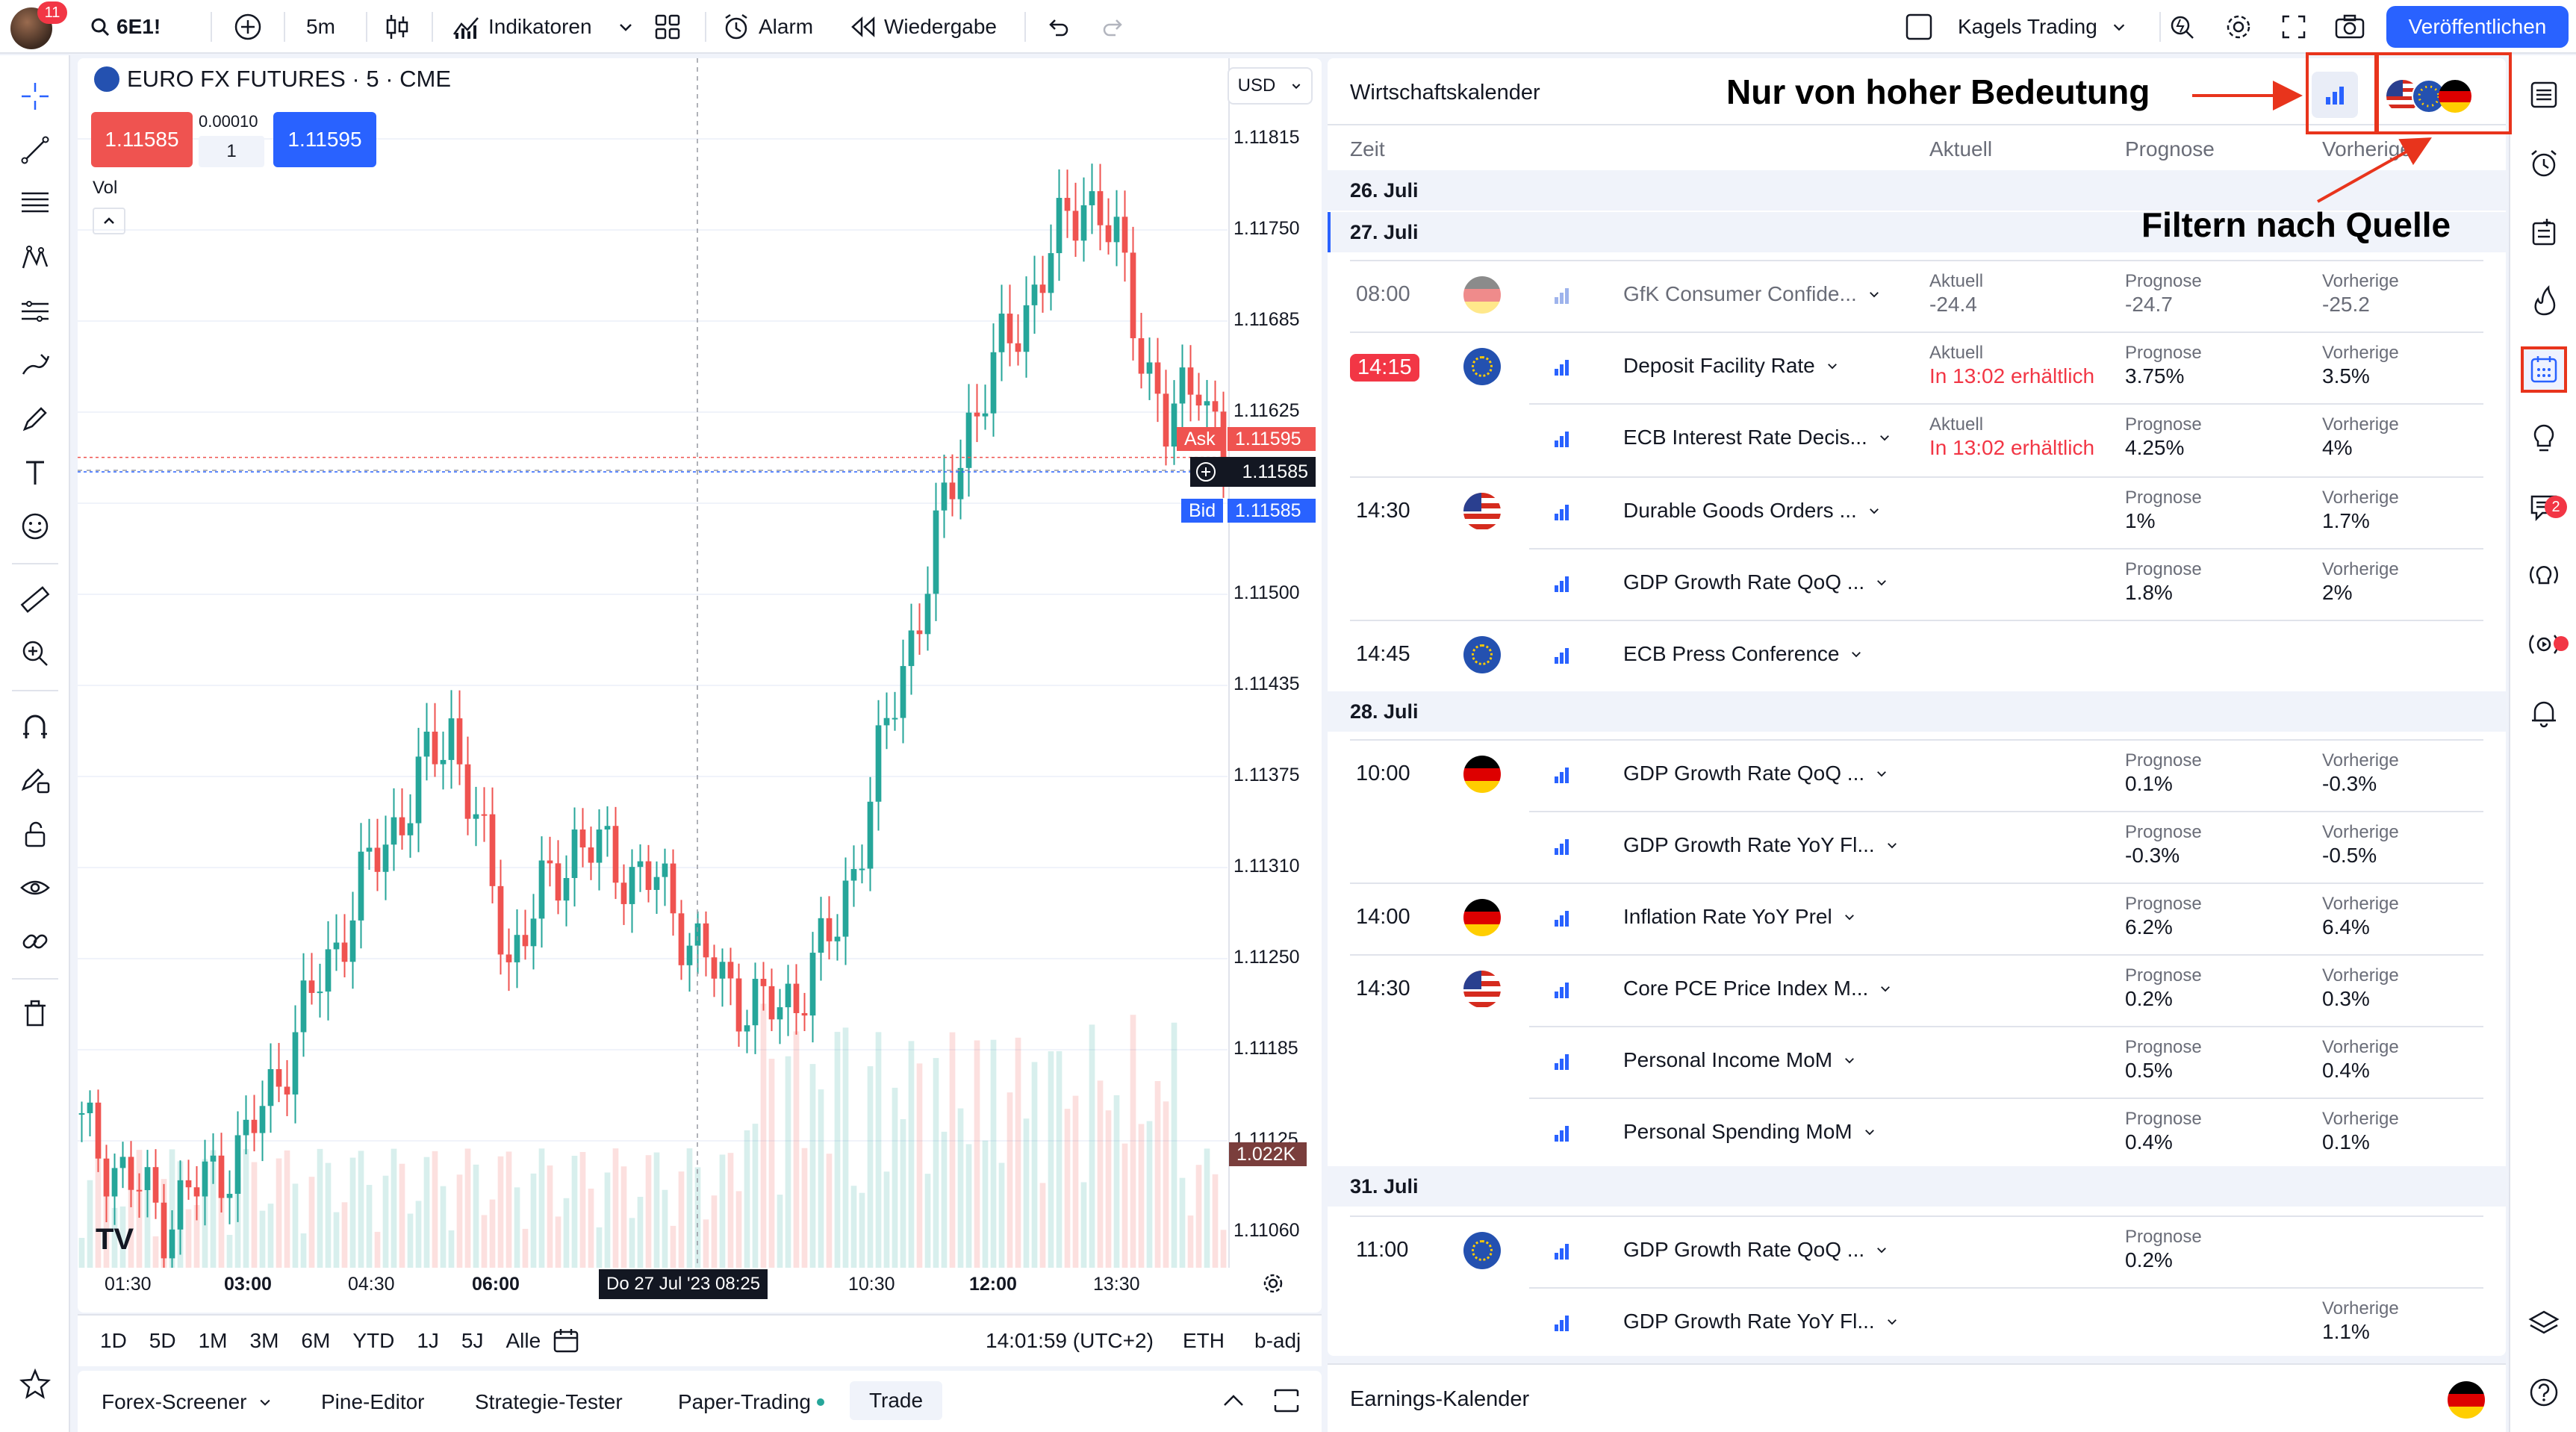 The image size is (2576, 1432). What do you see at coordinates (1919, 27) in the screenshot?
I see `layout-toggle-checkbox` at bounding box center [1919, 27].